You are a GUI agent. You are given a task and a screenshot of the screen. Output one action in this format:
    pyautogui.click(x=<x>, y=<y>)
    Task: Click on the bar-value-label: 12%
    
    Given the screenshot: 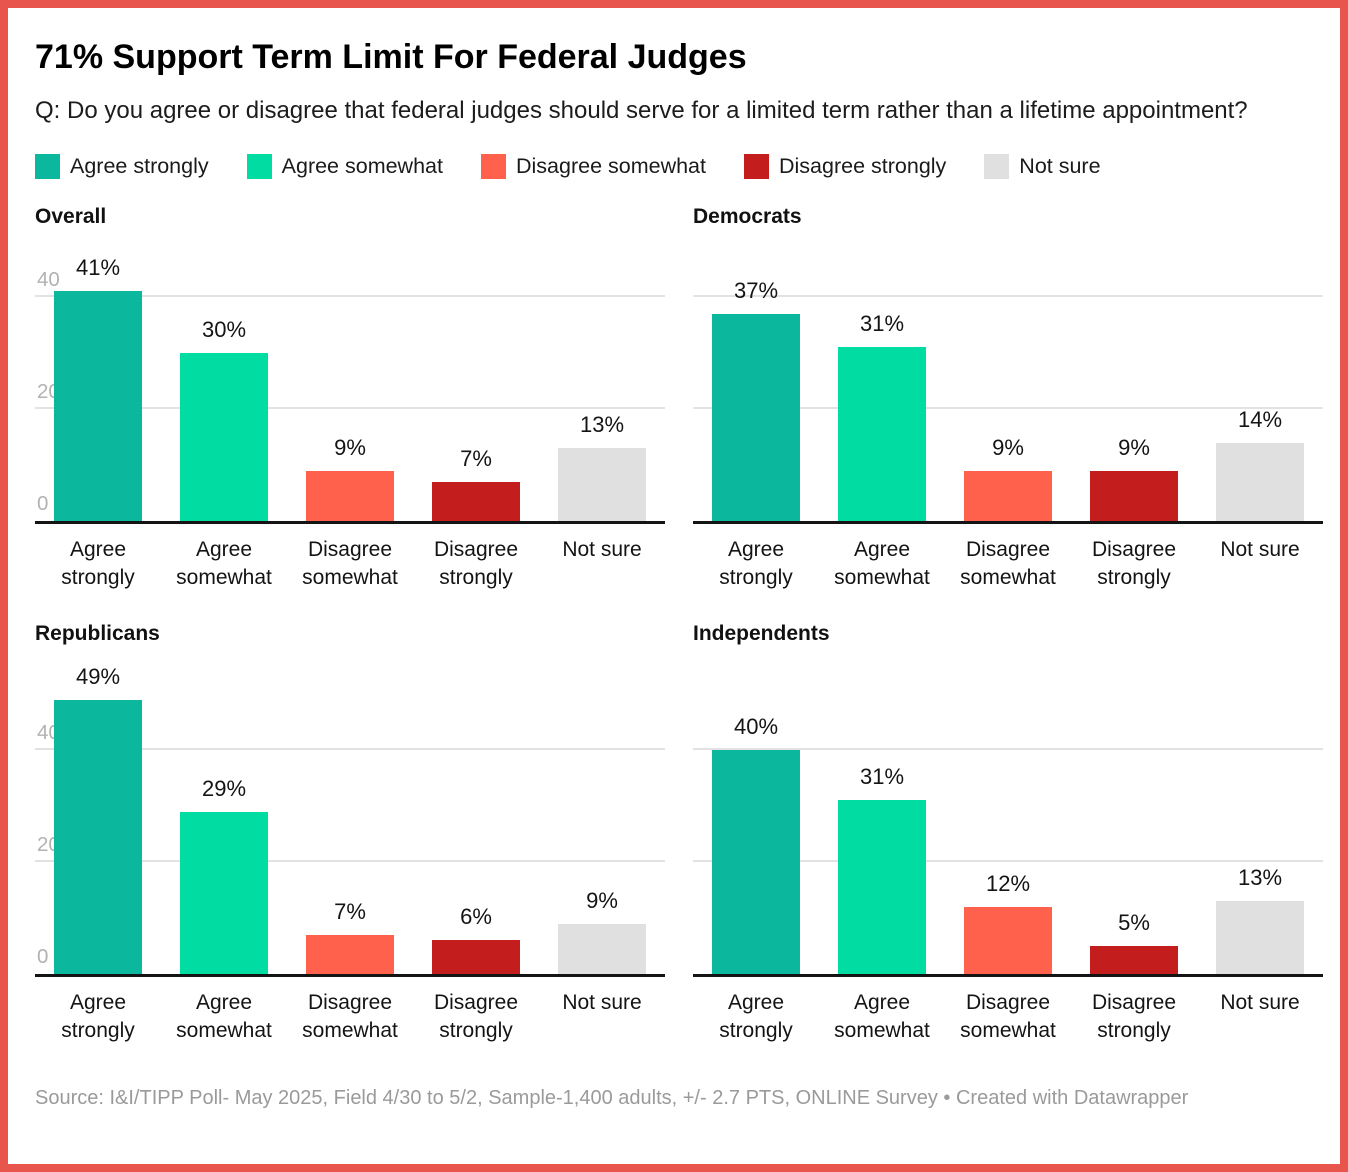 What is the action you would take?
    pyautogui.click(x=1008, y=883)
    